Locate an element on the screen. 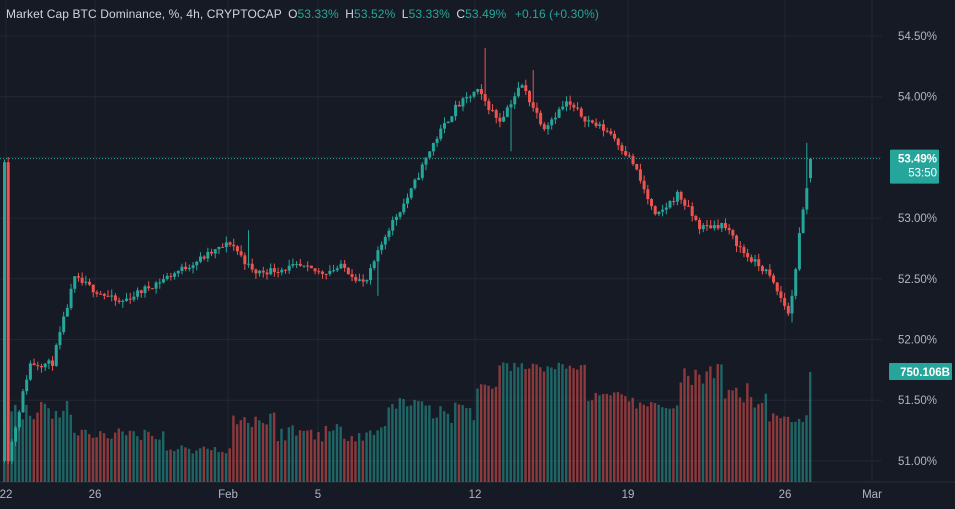 The image size is (955, 509). volume-tag is located at coordinates (920, 371).